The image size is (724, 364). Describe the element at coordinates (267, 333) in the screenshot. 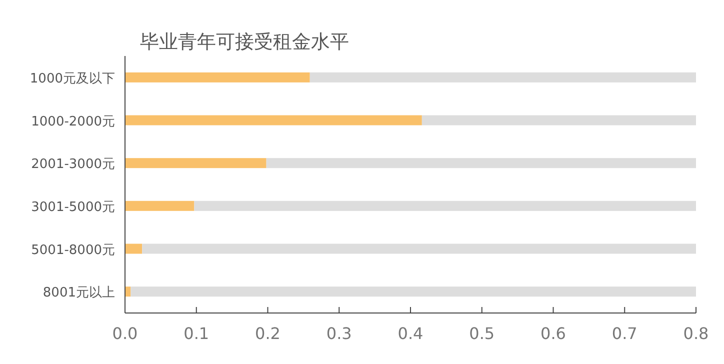

I see `x-tick-label: 0.2` at that location.